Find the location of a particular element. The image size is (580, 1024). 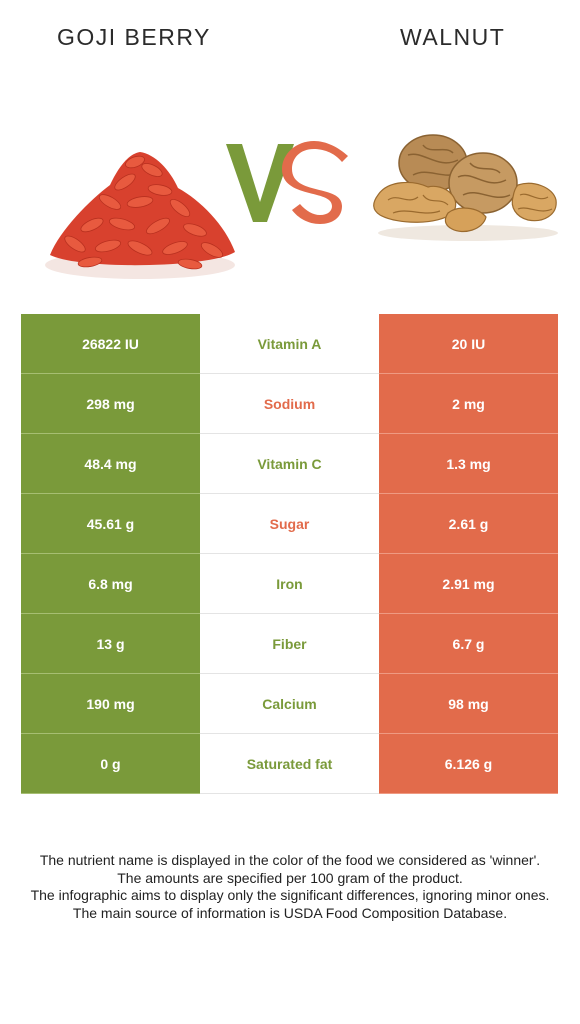

nutrient-name: Vitamin A is located at coordinates (289, 343).